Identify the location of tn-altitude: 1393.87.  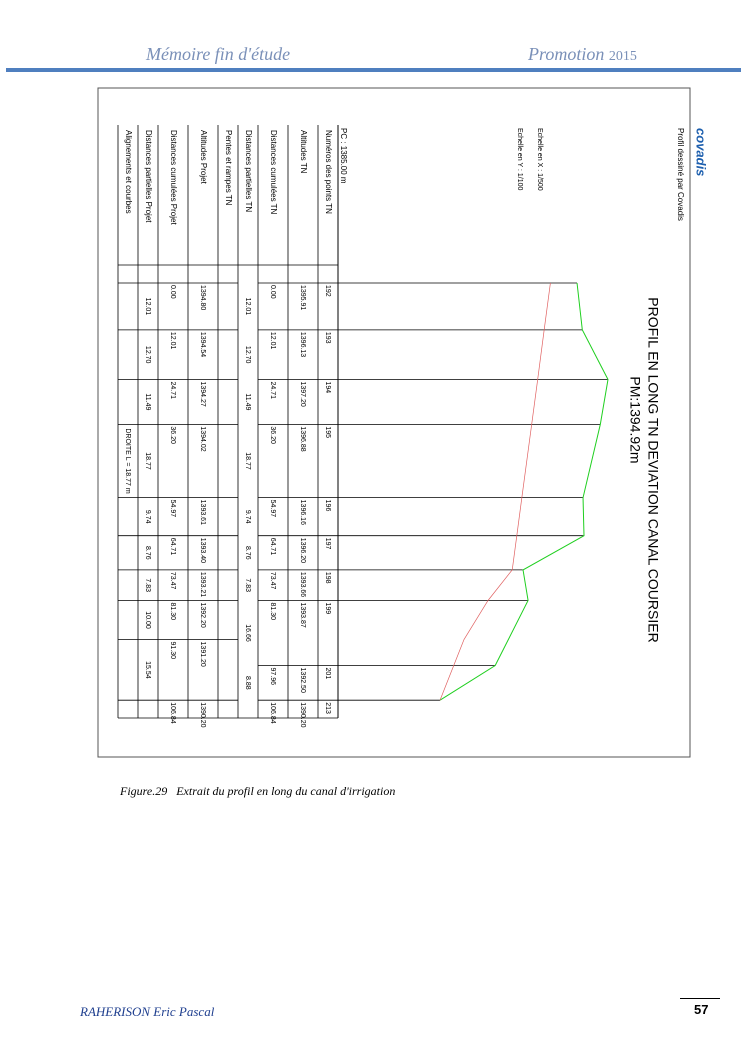
(302, 614).